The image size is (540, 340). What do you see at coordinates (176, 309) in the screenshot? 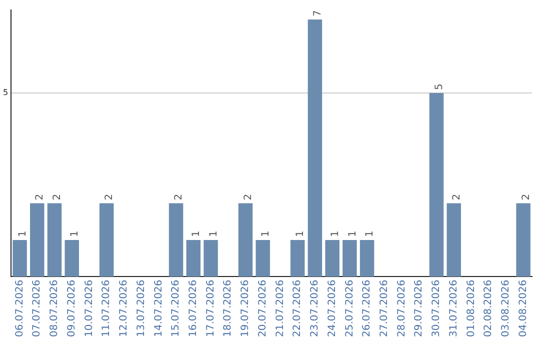
I see `x-tick-label: 15.07.2026` at bounding box center [176, 309].